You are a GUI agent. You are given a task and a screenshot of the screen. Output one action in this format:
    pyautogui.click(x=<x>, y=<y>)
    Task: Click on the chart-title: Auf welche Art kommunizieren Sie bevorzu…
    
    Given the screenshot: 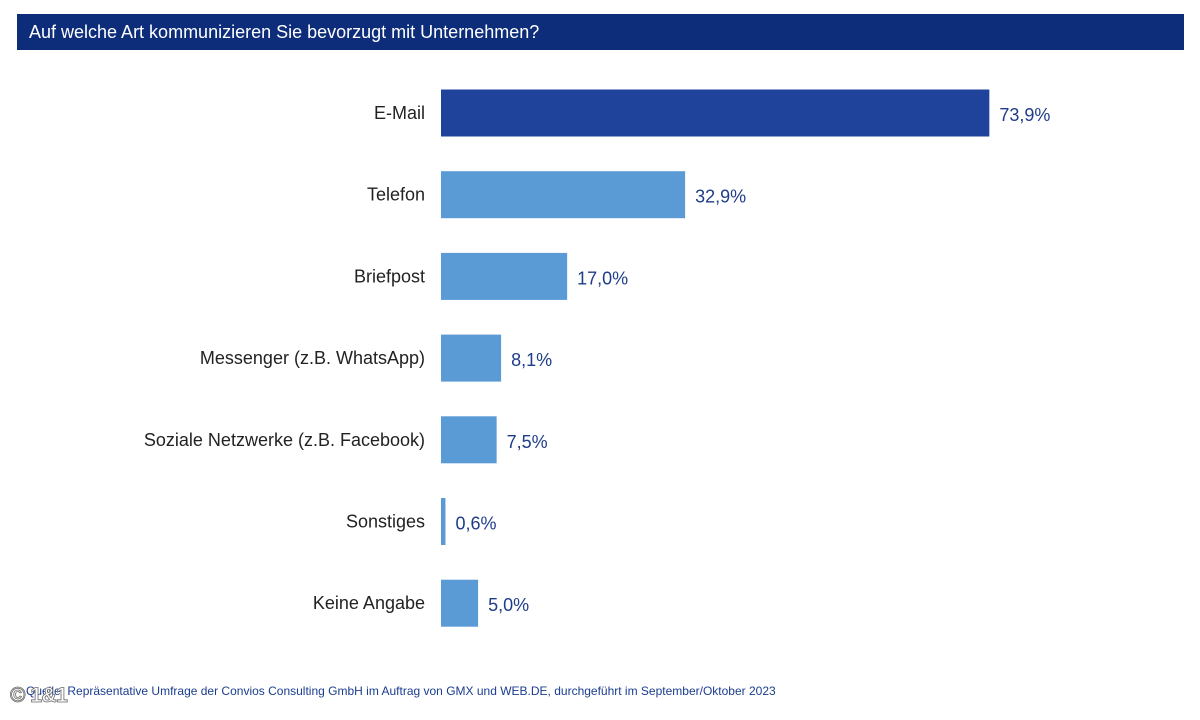 What is the action you would take?
    pyautogui.click(x=284, y=31)
    